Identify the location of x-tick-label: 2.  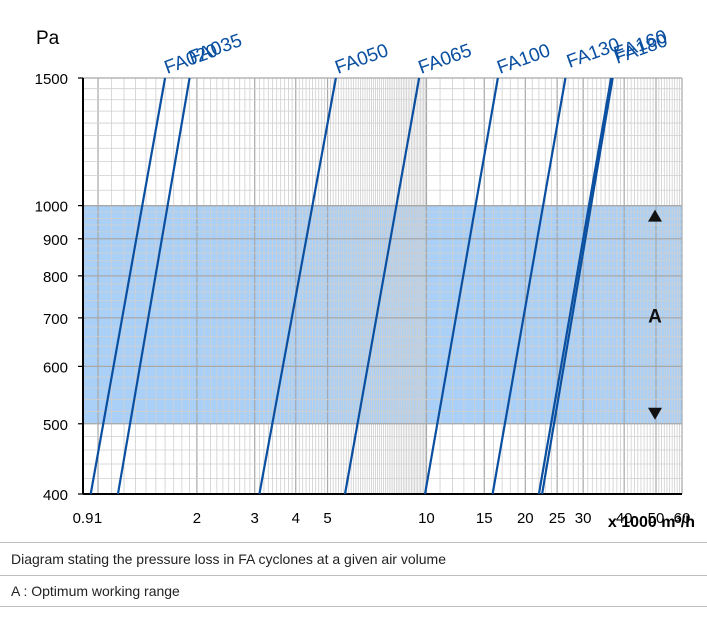
(197, 518).